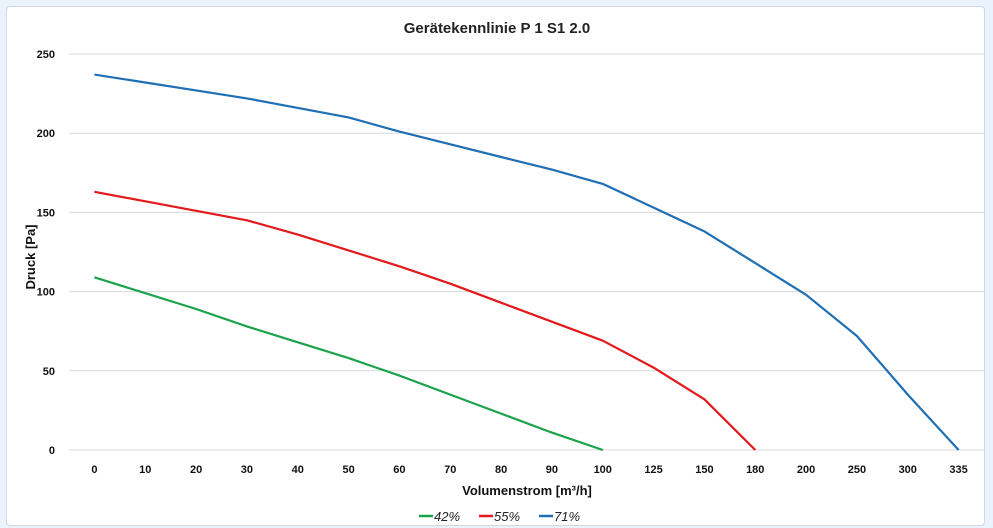  What do you see at coordinates (399, 470) in the screenshot?
I see `x-tick-label: 60` at bounding box center [399, 470].